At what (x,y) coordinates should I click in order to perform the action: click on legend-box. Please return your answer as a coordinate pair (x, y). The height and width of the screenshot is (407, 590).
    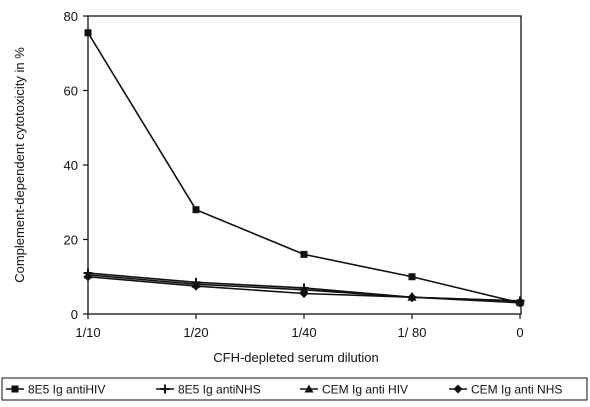
    Looking at the image, I should click on (294, 389).